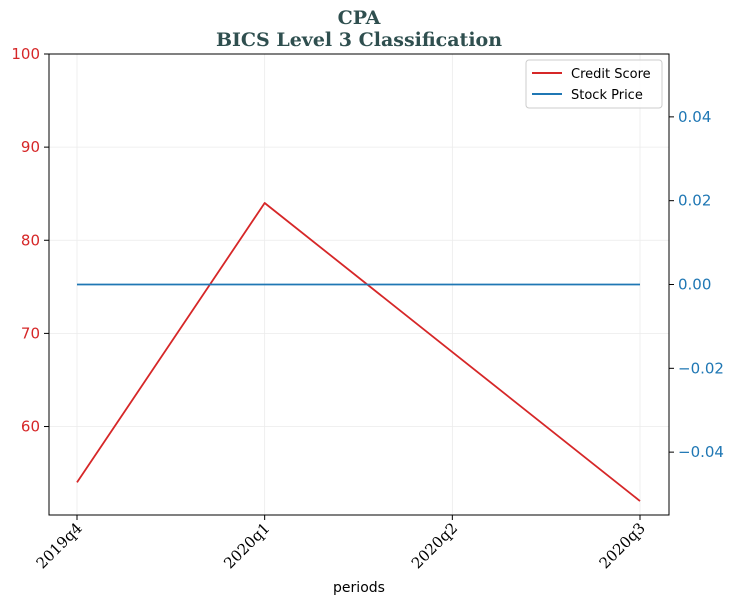  I want to click on right-tick-label: 0.04, so click(694, 117).